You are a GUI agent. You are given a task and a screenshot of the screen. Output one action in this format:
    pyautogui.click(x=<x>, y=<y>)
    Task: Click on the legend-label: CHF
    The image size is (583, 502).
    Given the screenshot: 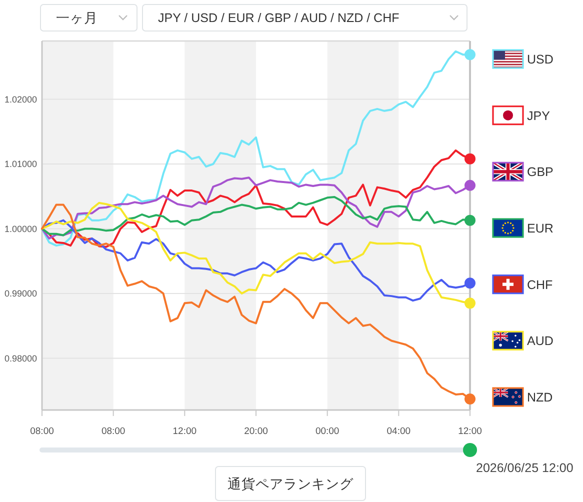 What is the action you would take?
    pyautogui.click(x=540, y=285)
    